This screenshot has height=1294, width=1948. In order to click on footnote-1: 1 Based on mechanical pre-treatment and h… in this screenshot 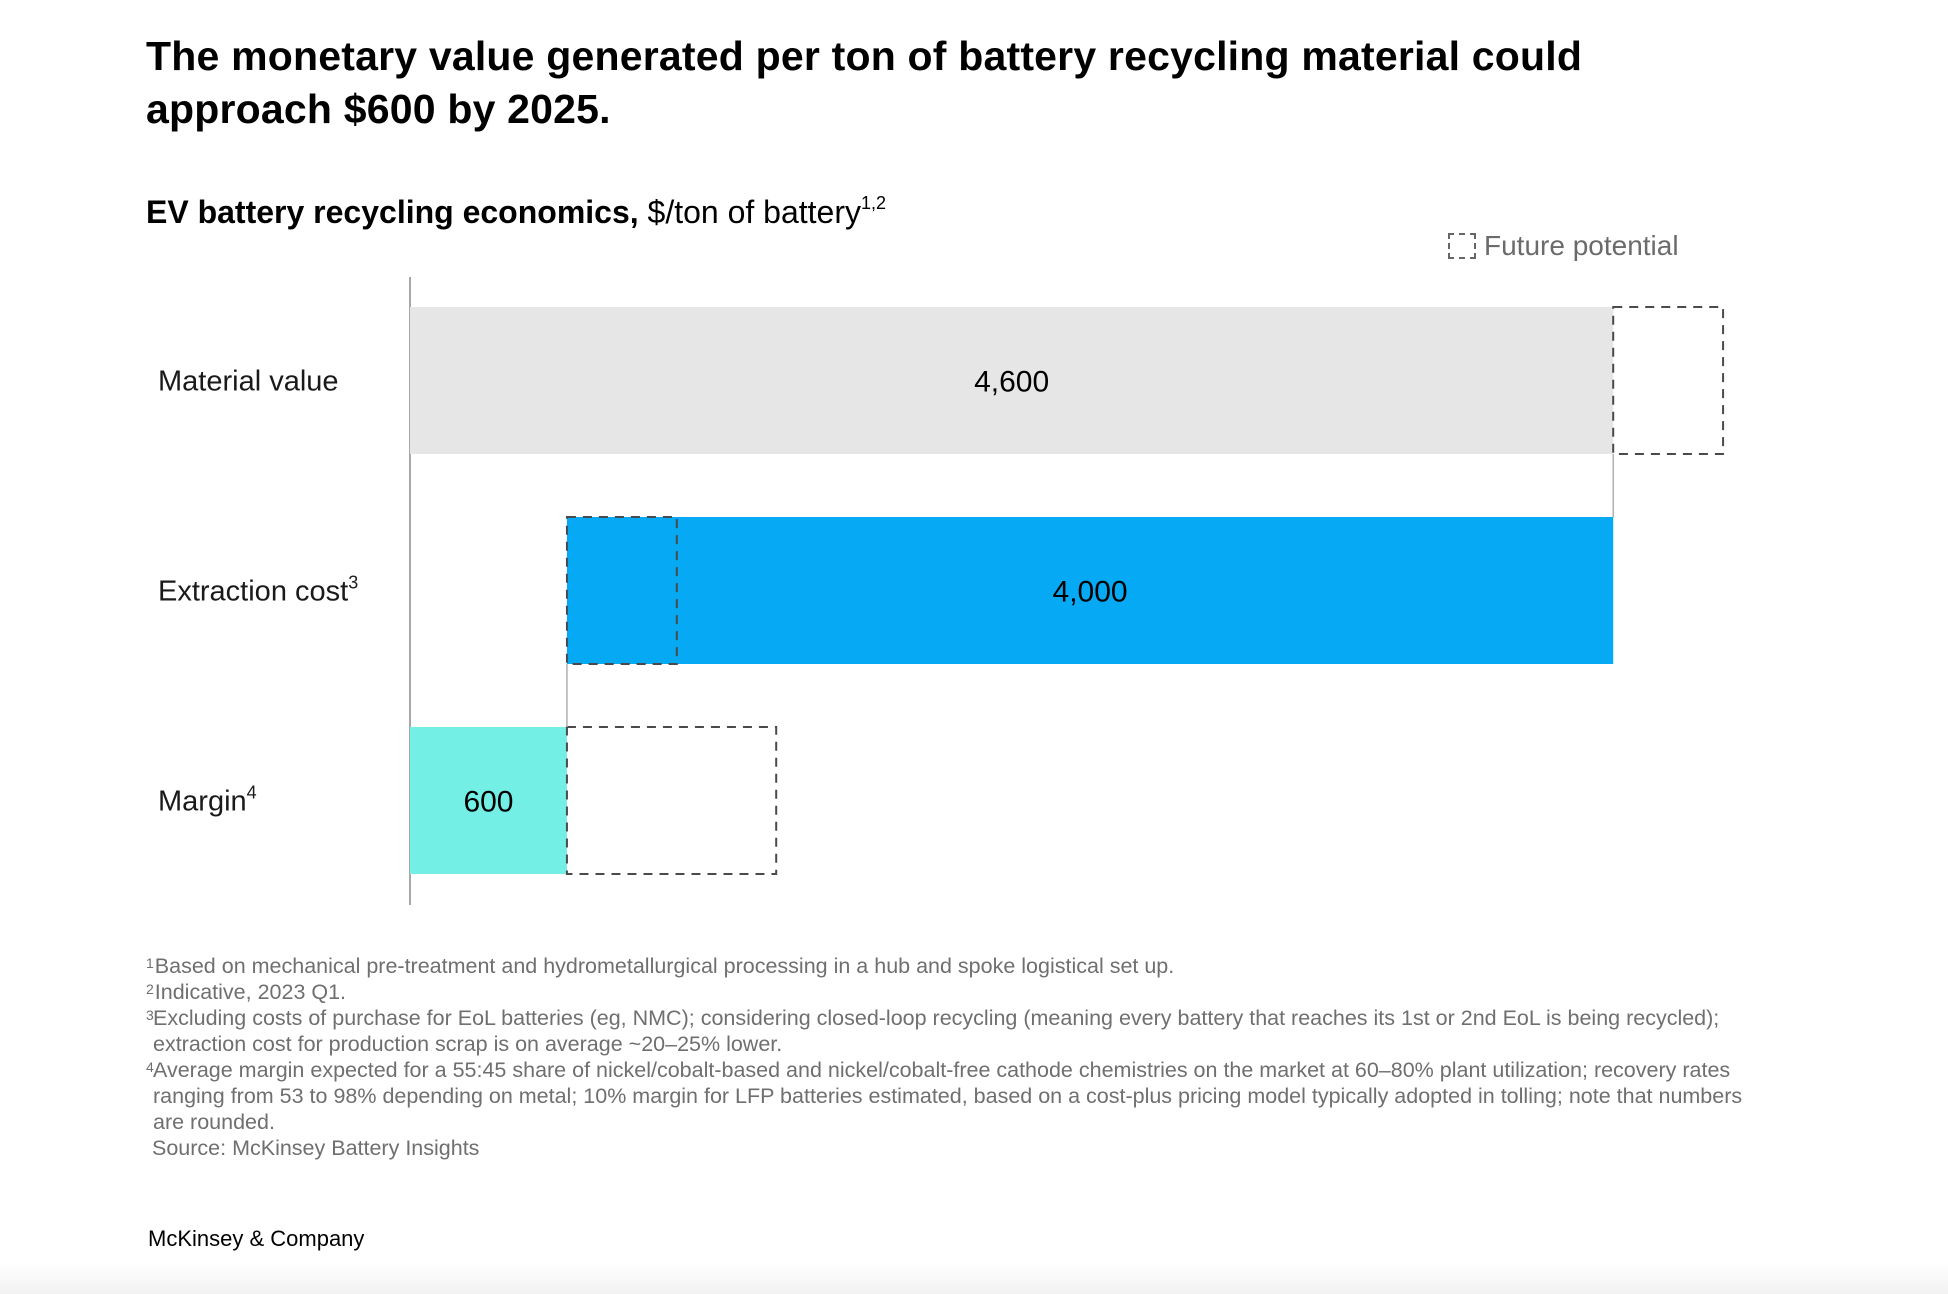, I will do `click(946, 966)`.